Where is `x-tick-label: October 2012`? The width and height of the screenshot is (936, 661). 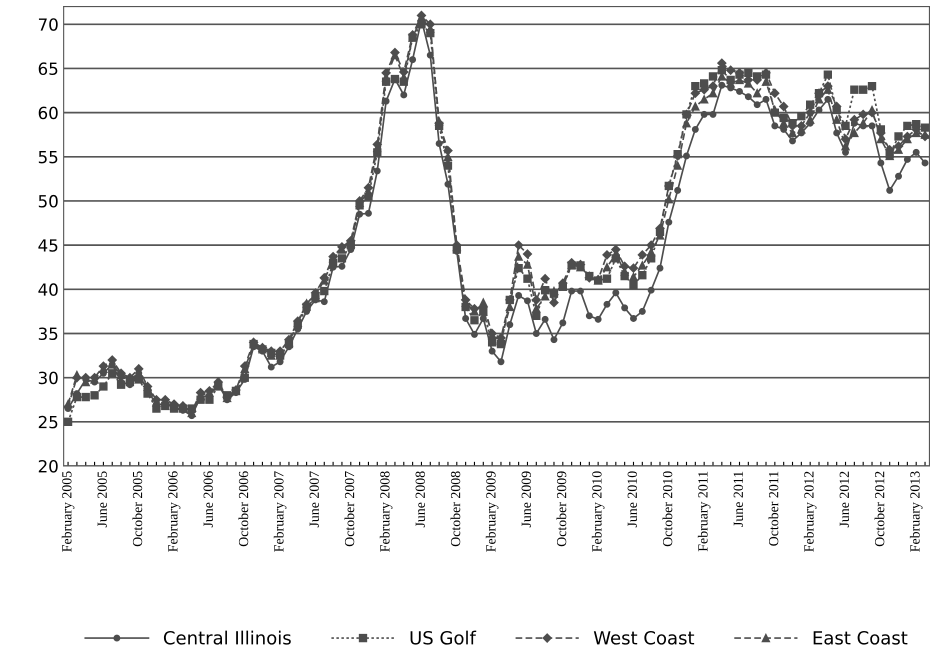 x-tick-label: October 2012 is located at coordinates (879, 509).